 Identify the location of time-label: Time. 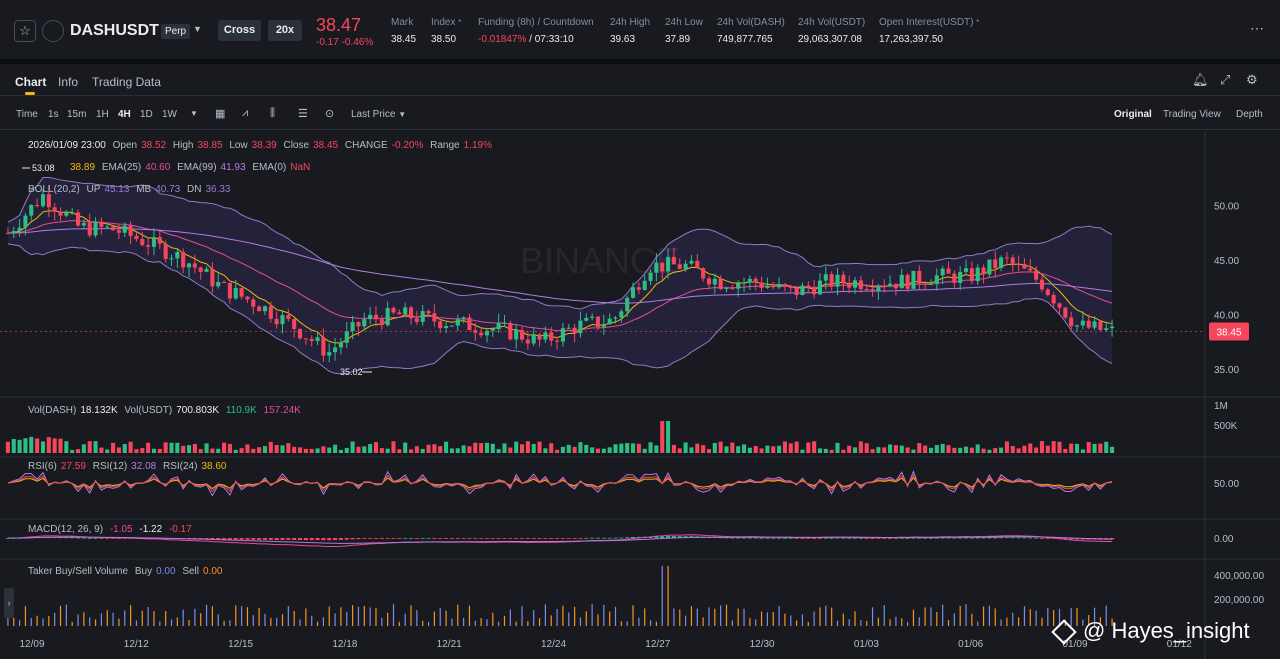
(27, 114).